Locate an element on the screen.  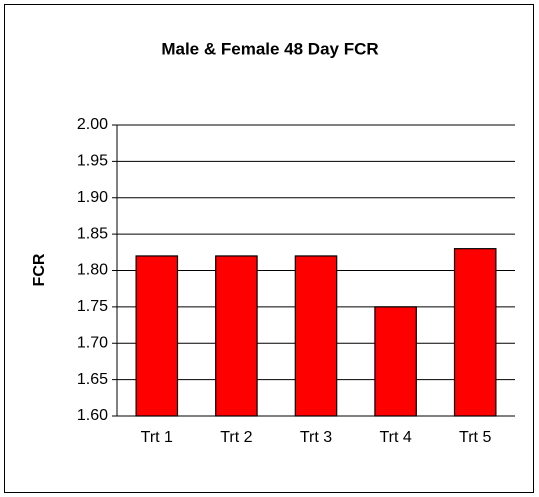
x-tick-label: Trt 3 is located at coordinates (316, 437).